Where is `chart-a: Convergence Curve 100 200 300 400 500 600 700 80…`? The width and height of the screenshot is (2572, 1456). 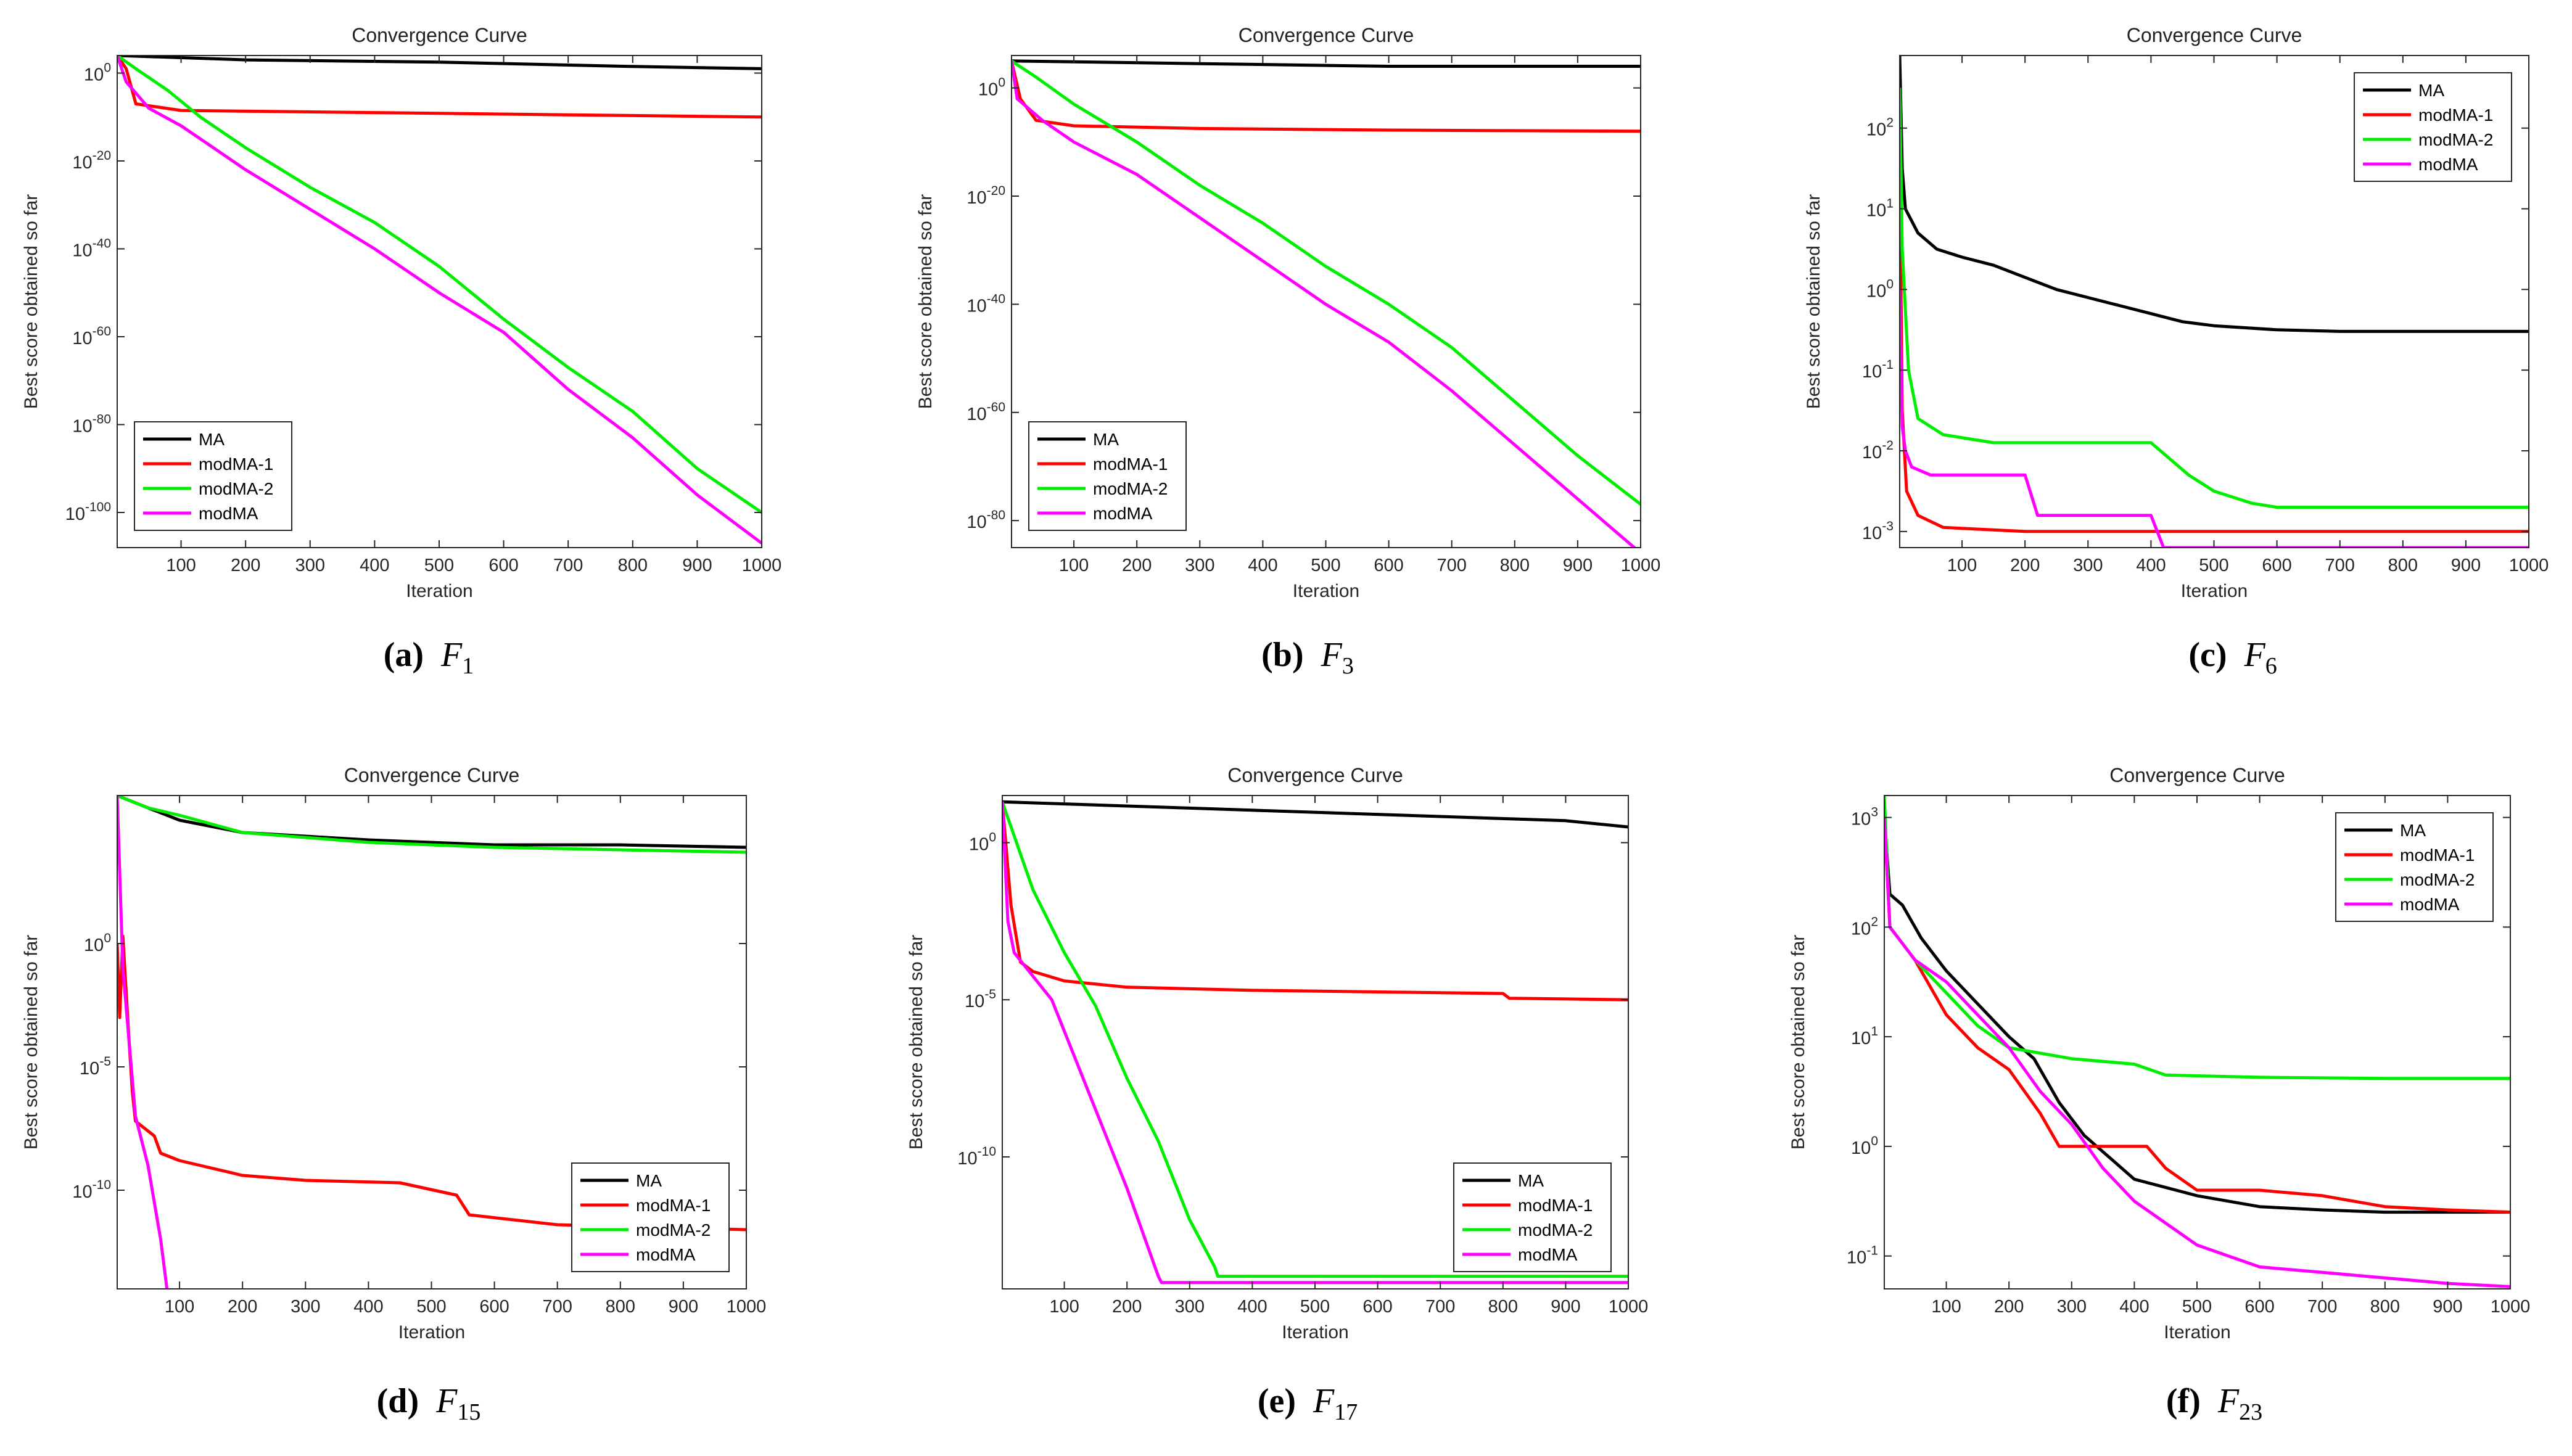 chart-a: Convergence Curve 100 200 300 400 500 600 700 80… is located at coordinates (401, 312).